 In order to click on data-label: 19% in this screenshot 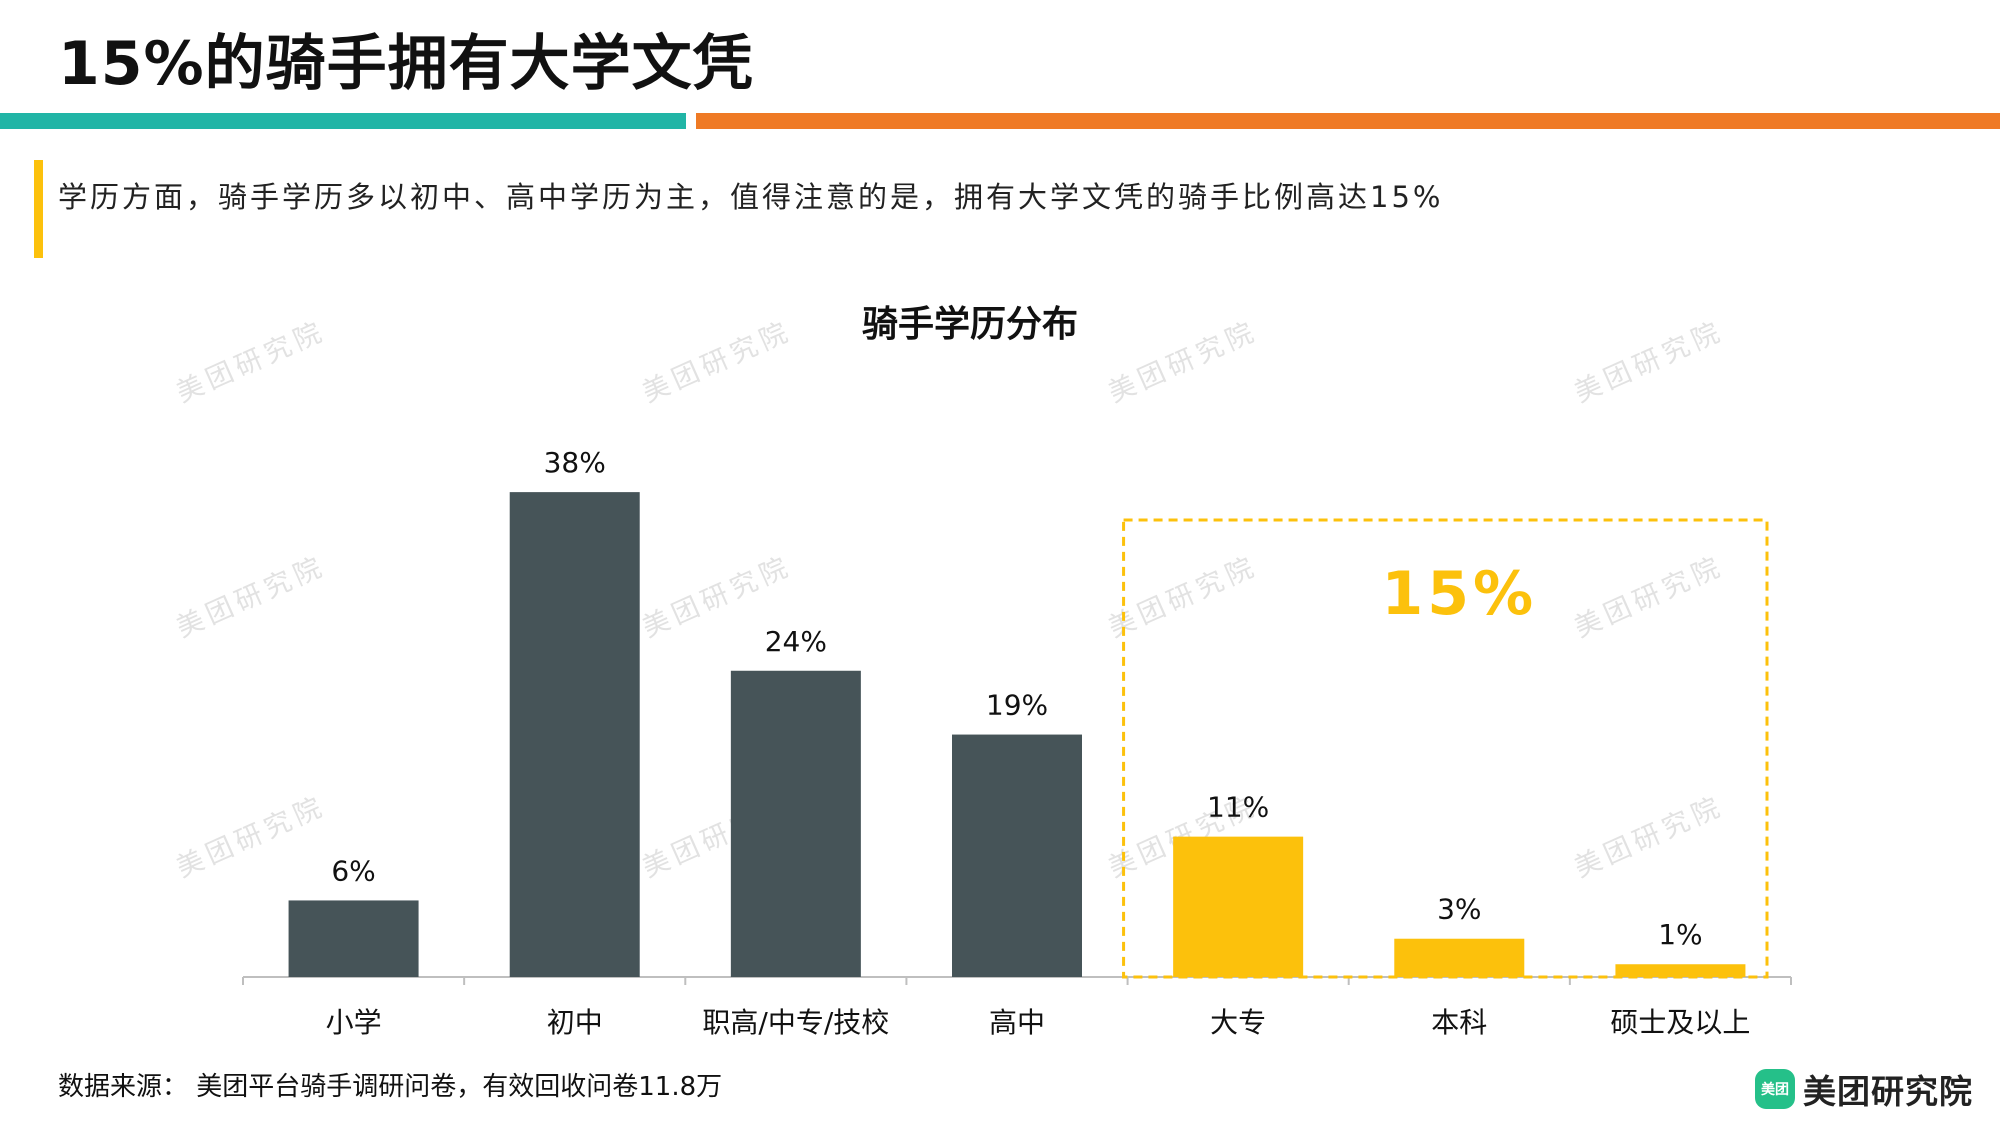, I will do `click(1017, 705)`.